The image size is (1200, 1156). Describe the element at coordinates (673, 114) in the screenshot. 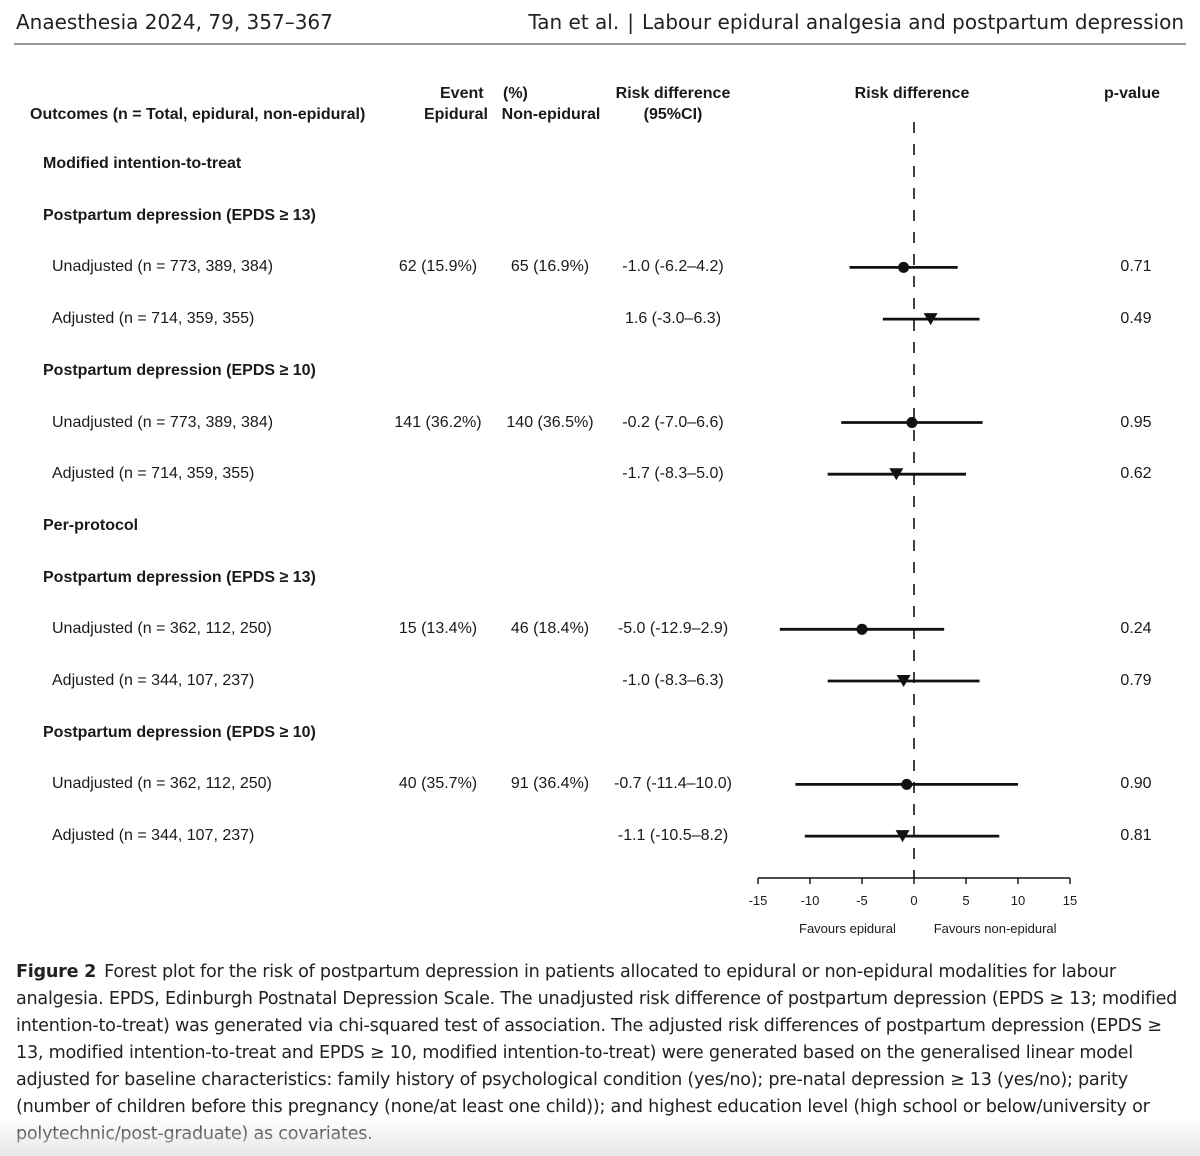

I see `ci-header: (95%CI)` at that location.